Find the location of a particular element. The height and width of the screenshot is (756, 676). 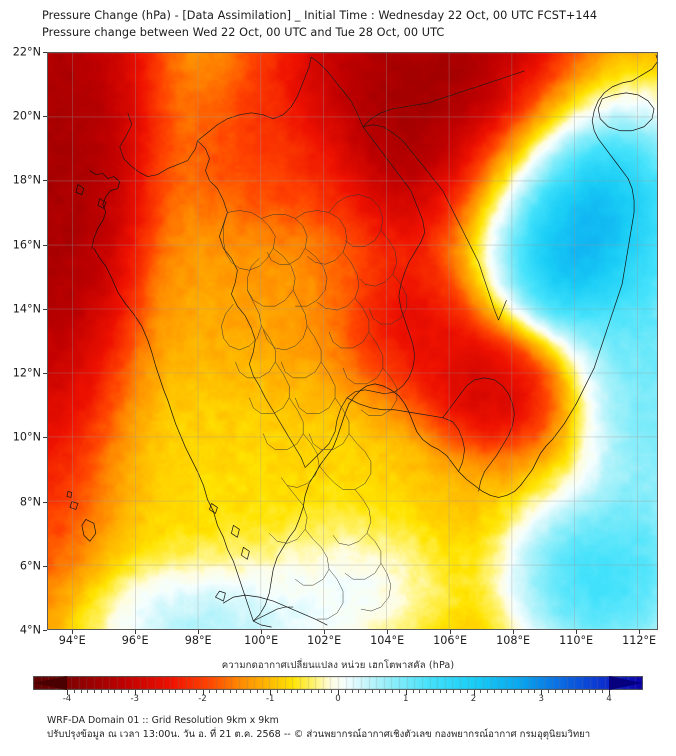

colorbar-strip: -4 -3 -2 -1 0 1 2 3 4 is located at coordinates (338, 691).